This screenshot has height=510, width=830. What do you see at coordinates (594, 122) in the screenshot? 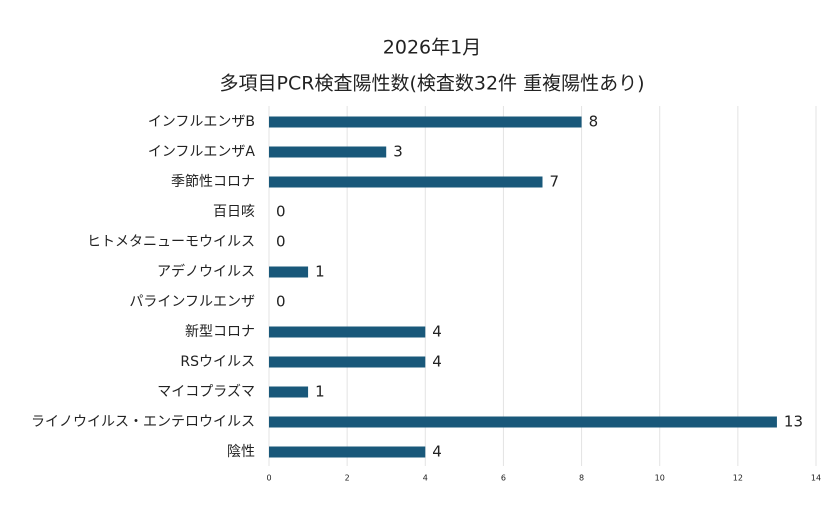
I see `value-label: 8` at bounding box center [594, 122].